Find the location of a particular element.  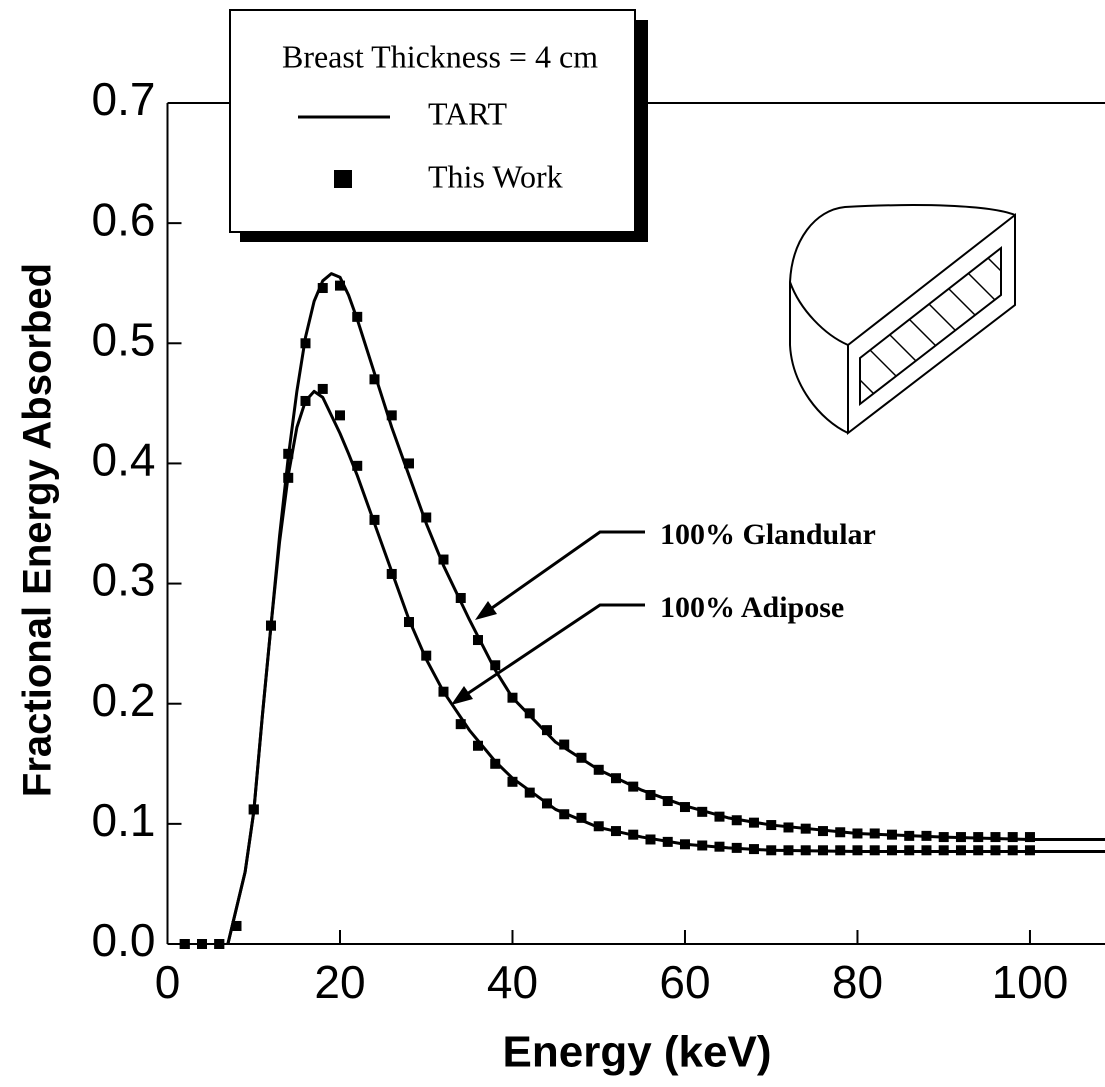

x-tick-label: 0 is located at coordinates (168, 982).